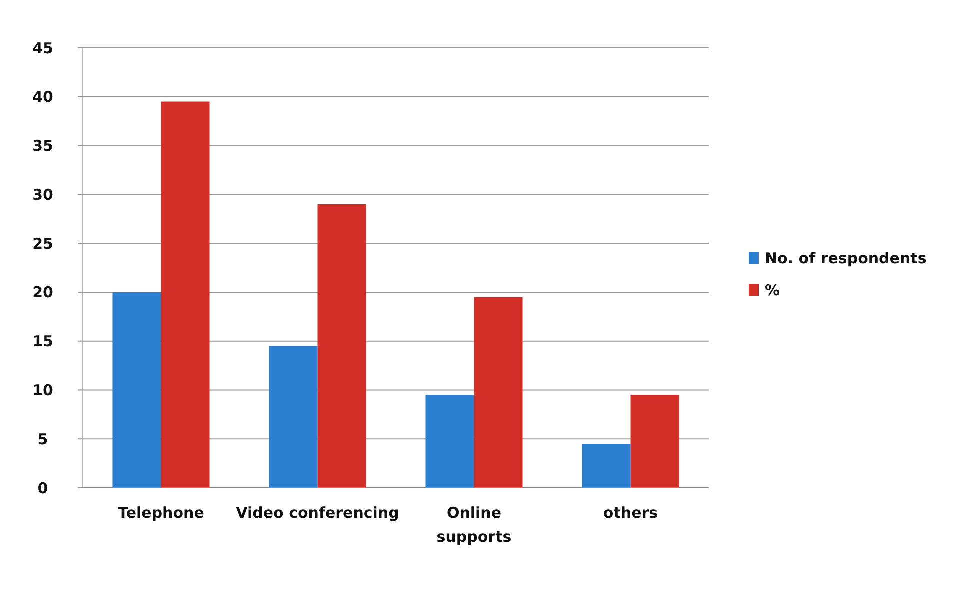  Describe the element at coordinates (474, 525) in the screenshot. I see `x-tick-label: Online supports` at that location.